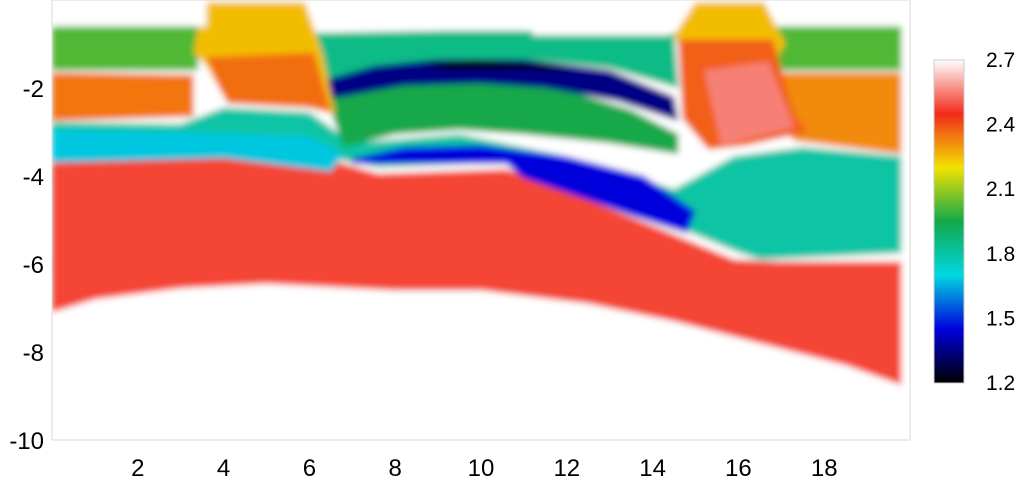  I want to click on x-tick-label: 10, so click(481, 468).